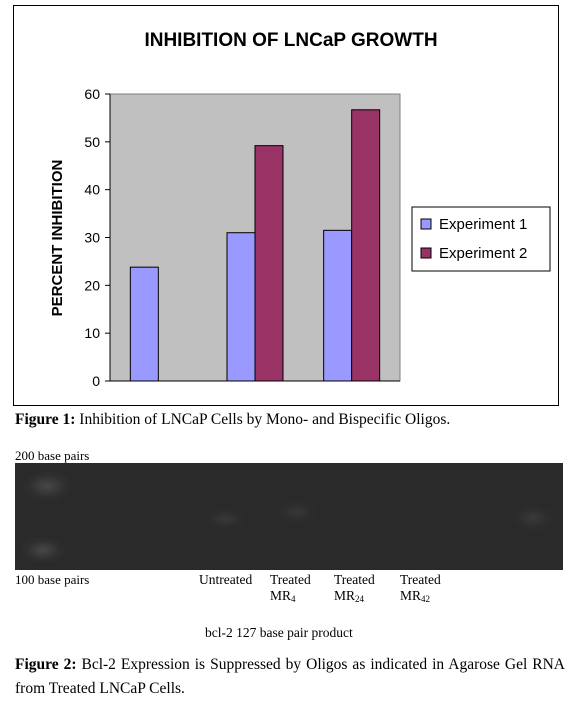 Image resolution: width=575 pixels, height=708 pixels. I want to click on lane-label-line2: MR4, so click(290, 596).